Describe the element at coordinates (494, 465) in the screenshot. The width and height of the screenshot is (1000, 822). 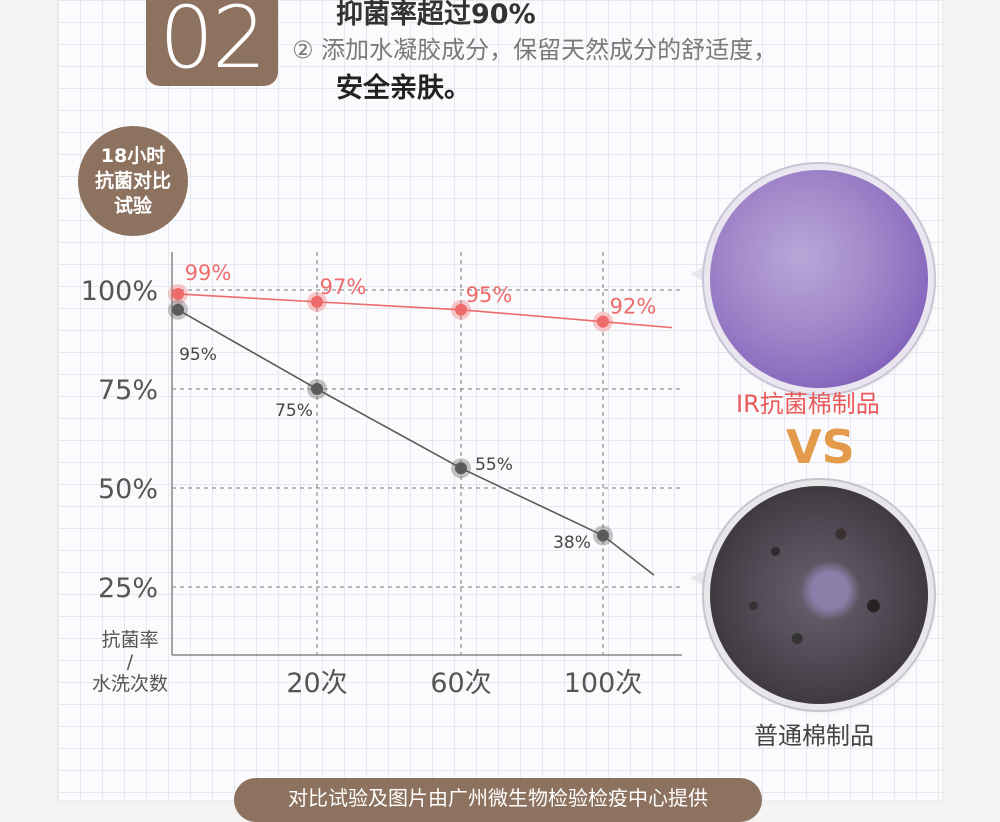
I see `data-label: 55%` at that location.